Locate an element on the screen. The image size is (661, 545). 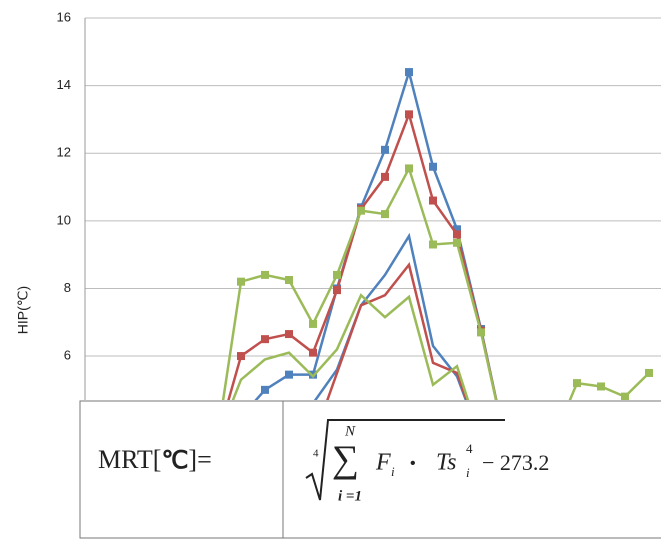
lhs-end: ]= is located at coordinates (199, 459).